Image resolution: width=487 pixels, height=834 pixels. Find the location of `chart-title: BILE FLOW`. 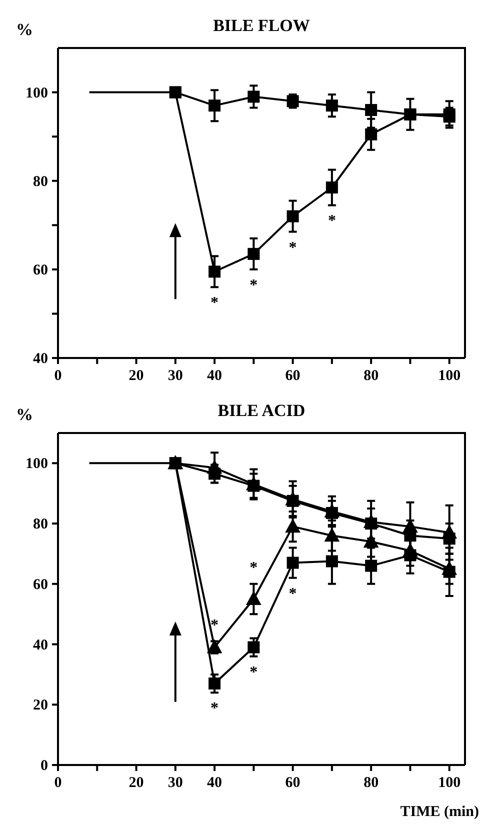

chart-title: BILE FLOW is located at coordinates (261, 26).